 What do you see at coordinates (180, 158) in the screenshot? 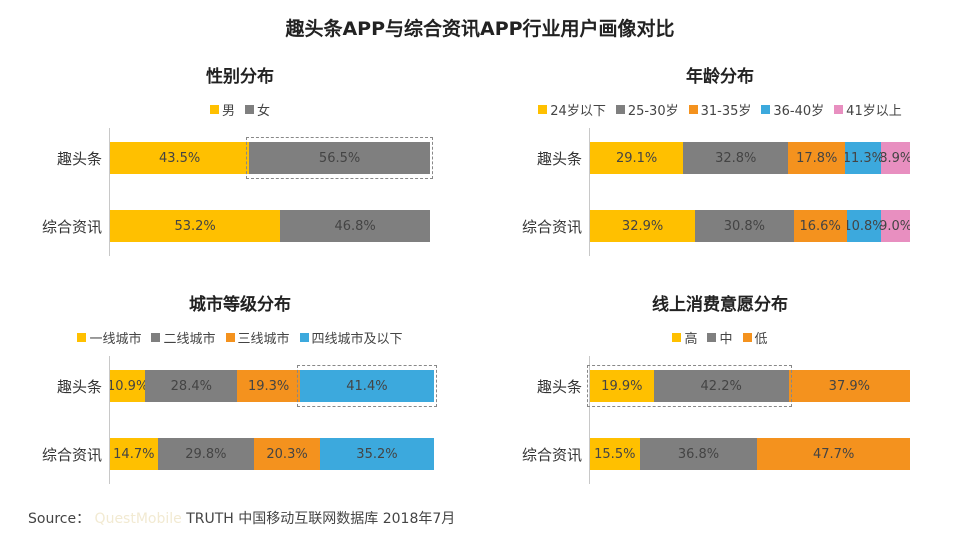
I see `bar-segment: 43.5%` at bounding box center [180, 158].